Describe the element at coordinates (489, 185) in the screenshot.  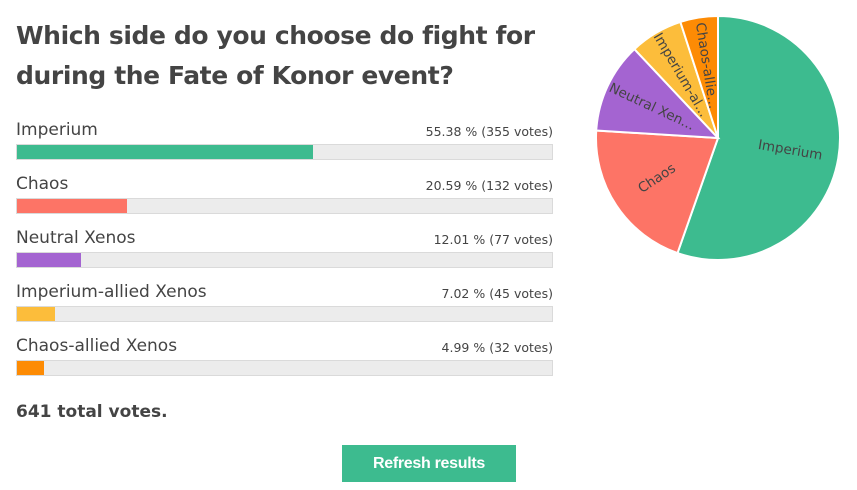
I see `option-stat: 20.59 % (132 votes)` at that location.